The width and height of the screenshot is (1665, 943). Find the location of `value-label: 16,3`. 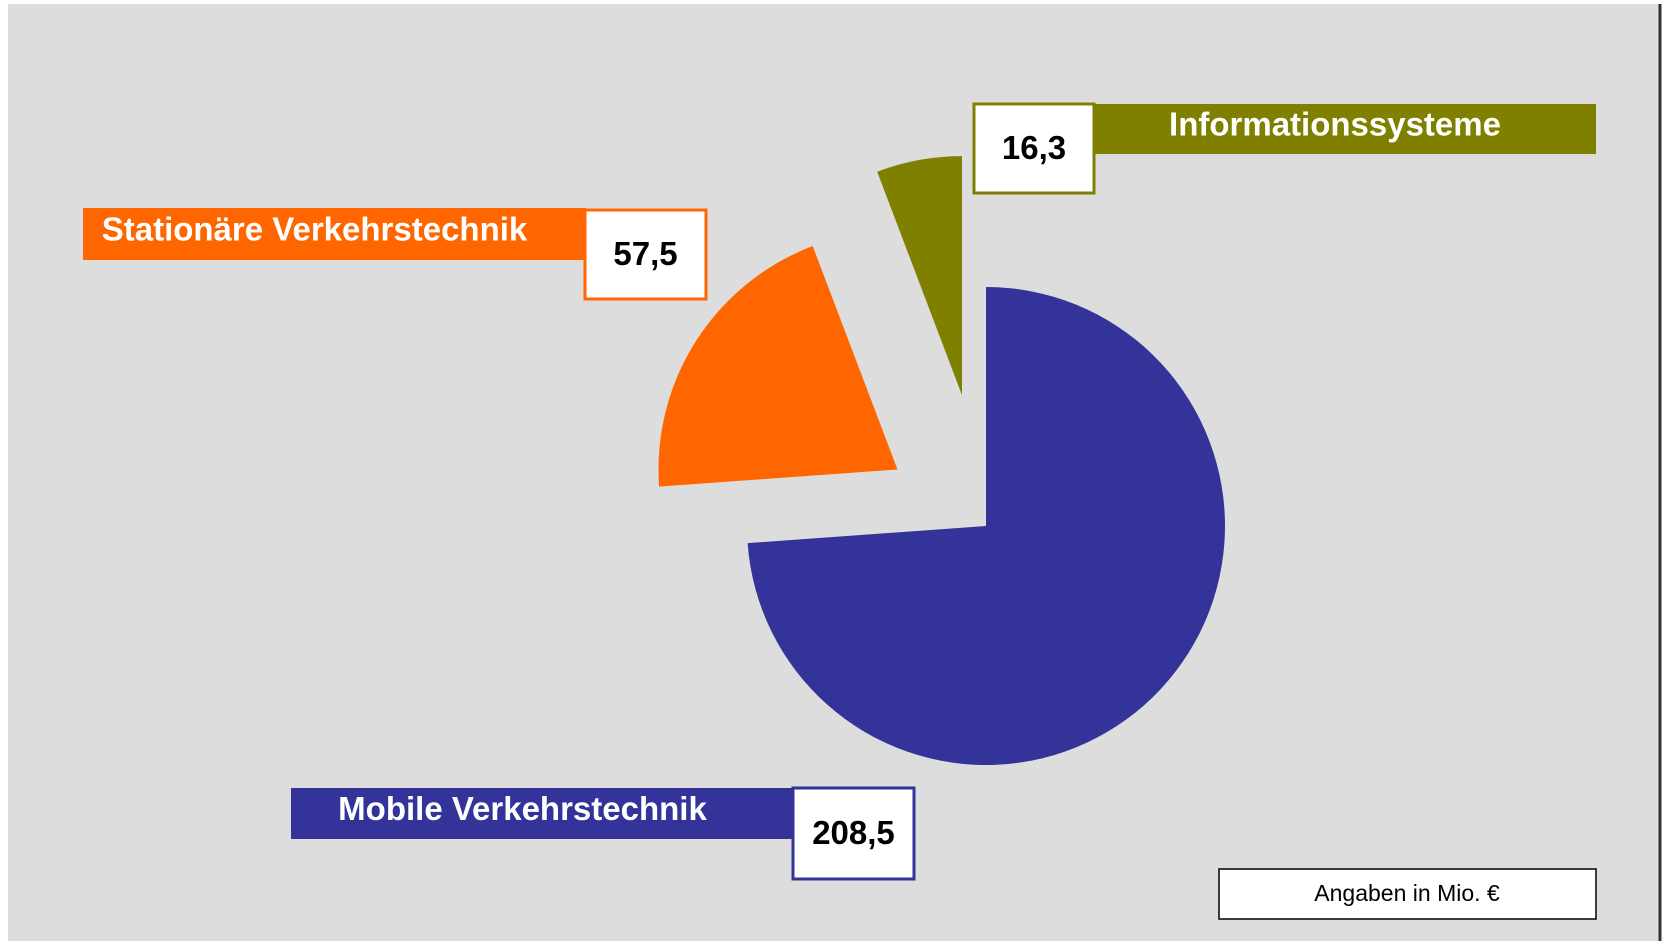

value-label: 16,3 is located at coordinates (1034, 147).